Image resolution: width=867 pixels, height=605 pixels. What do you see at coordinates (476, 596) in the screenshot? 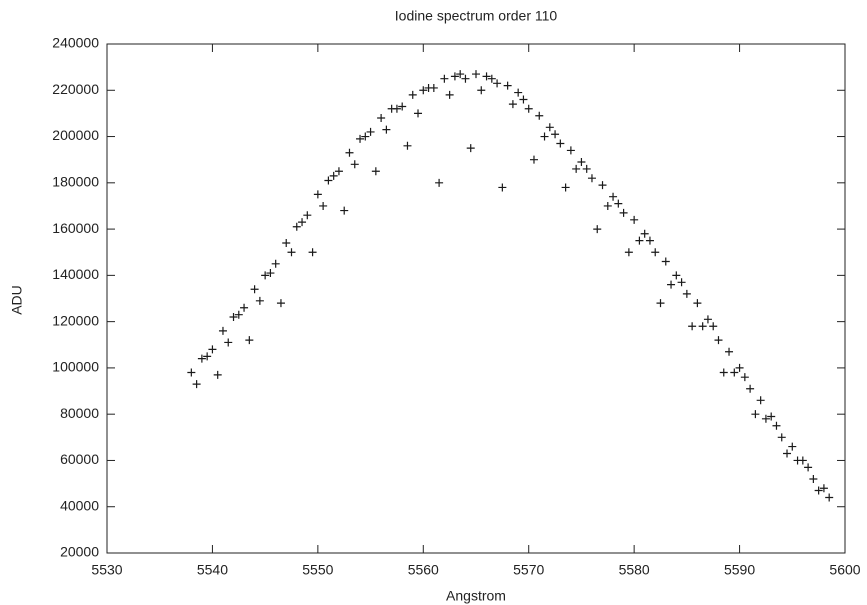
I see `x-axis-label: Angstrom` at bounding box center [476, 596].